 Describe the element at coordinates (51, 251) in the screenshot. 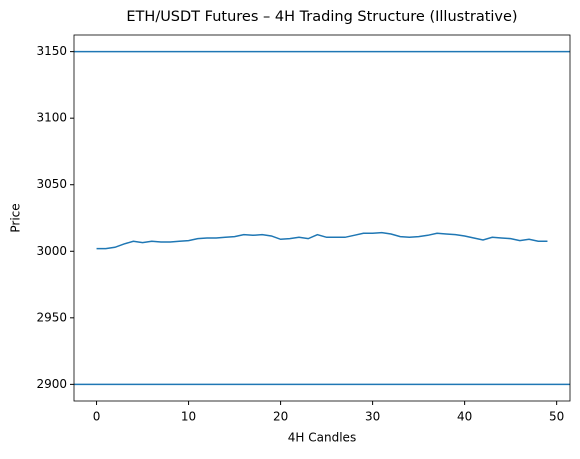

I see `y-tick-label: 3000` at that location.